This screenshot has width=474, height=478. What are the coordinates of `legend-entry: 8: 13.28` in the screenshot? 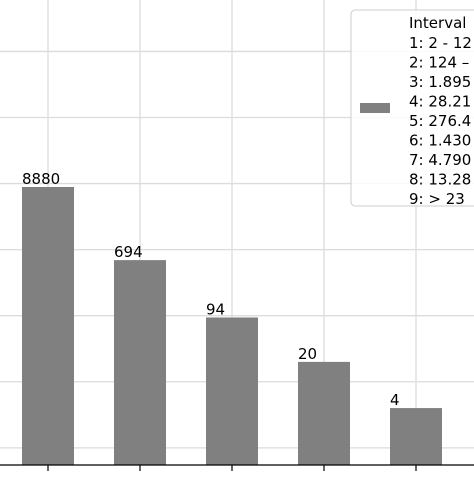 It's located at (440, 180).